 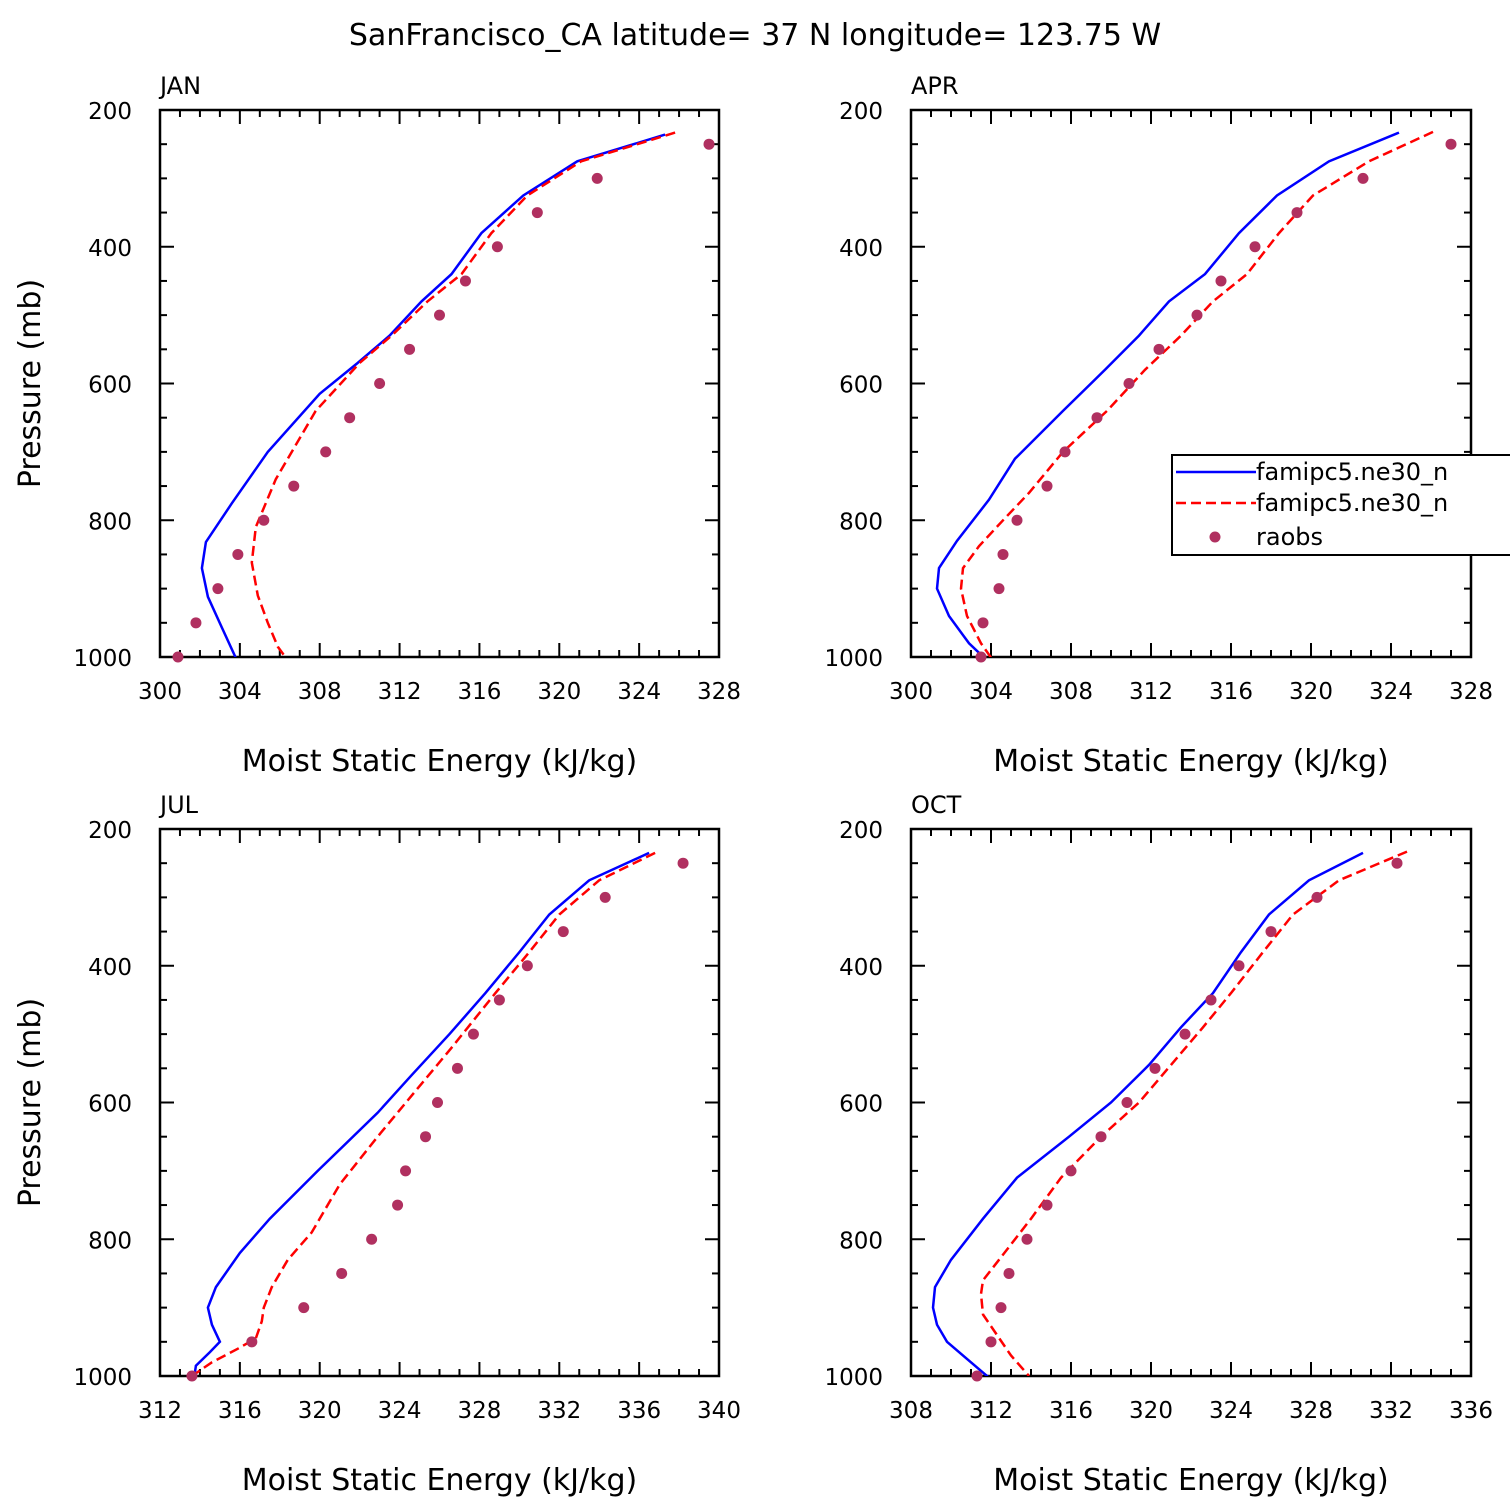 I want to click on x-tick-label: 336, so click(x=639, y=1411).